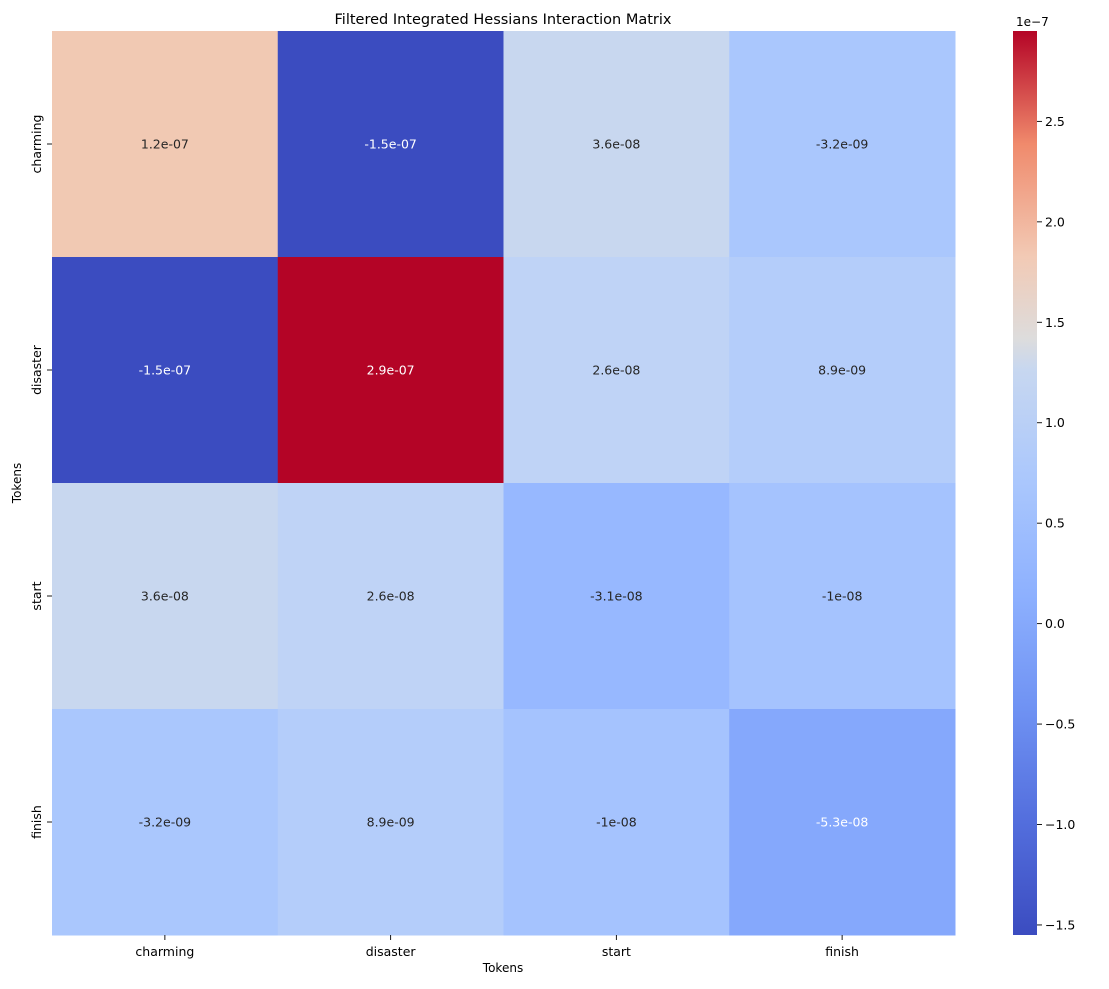 This screenshot has width=1109, height=989. What do you see at coordinates (1055, 121) in the screenshot?
I see `colorbar-tick-label: 2.5` at bounding box center [1055, 121].